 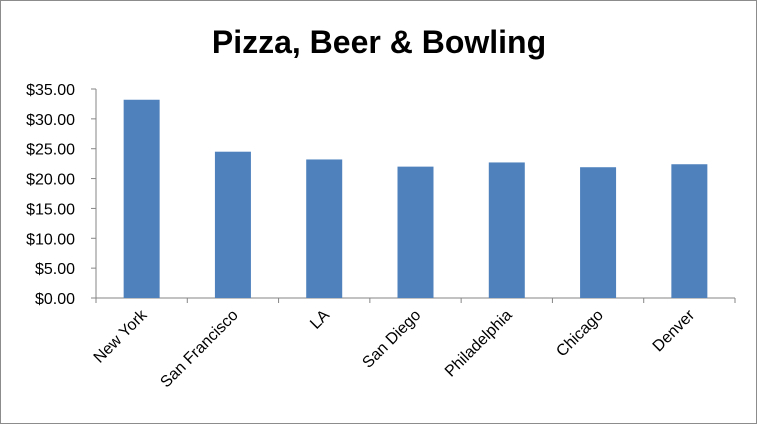 I want to click on x-tick-label: San Francisco, so click(x=199, y=349).